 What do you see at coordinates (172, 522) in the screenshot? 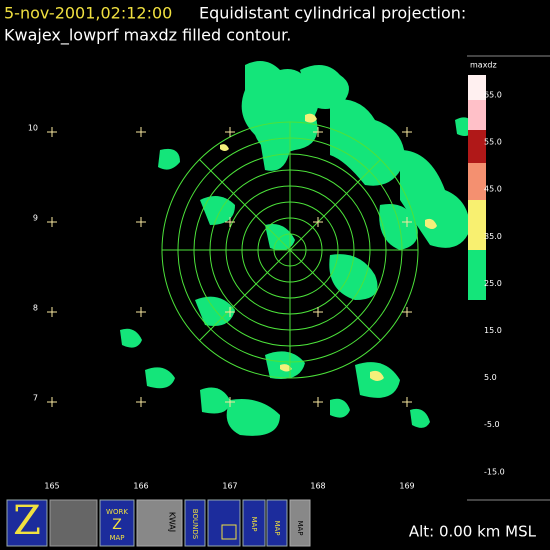
I see `button-label: KWAJ` at bounding box center [172, 522].